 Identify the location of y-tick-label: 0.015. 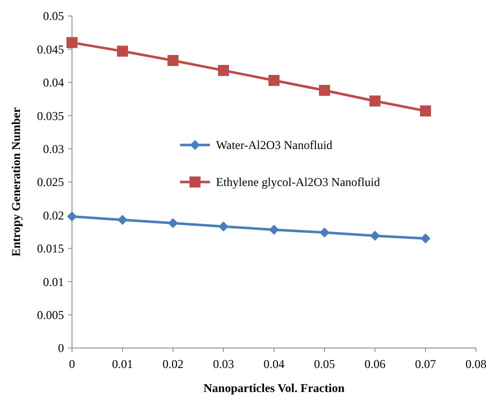
(50, 249).